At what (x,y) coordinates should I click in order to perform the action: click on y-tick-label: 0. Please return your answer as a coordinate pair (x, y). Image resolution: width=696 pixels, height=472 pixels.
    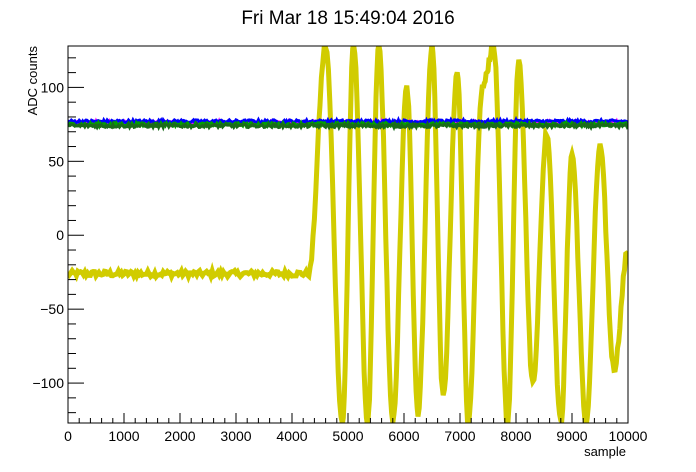
    Looking at the image, I should click on (60, 235).